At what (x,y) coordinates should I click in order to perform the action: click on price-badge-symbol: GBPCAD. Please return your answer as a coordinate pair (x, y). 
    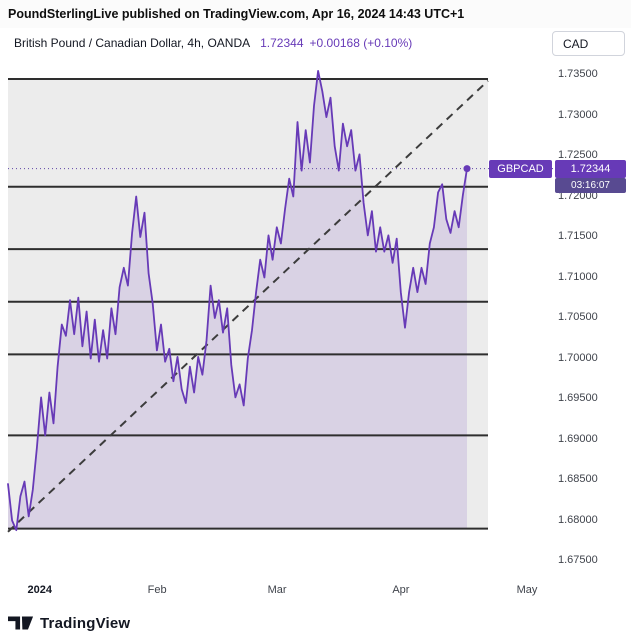
    Looking at the image, I should click on (520, 168).